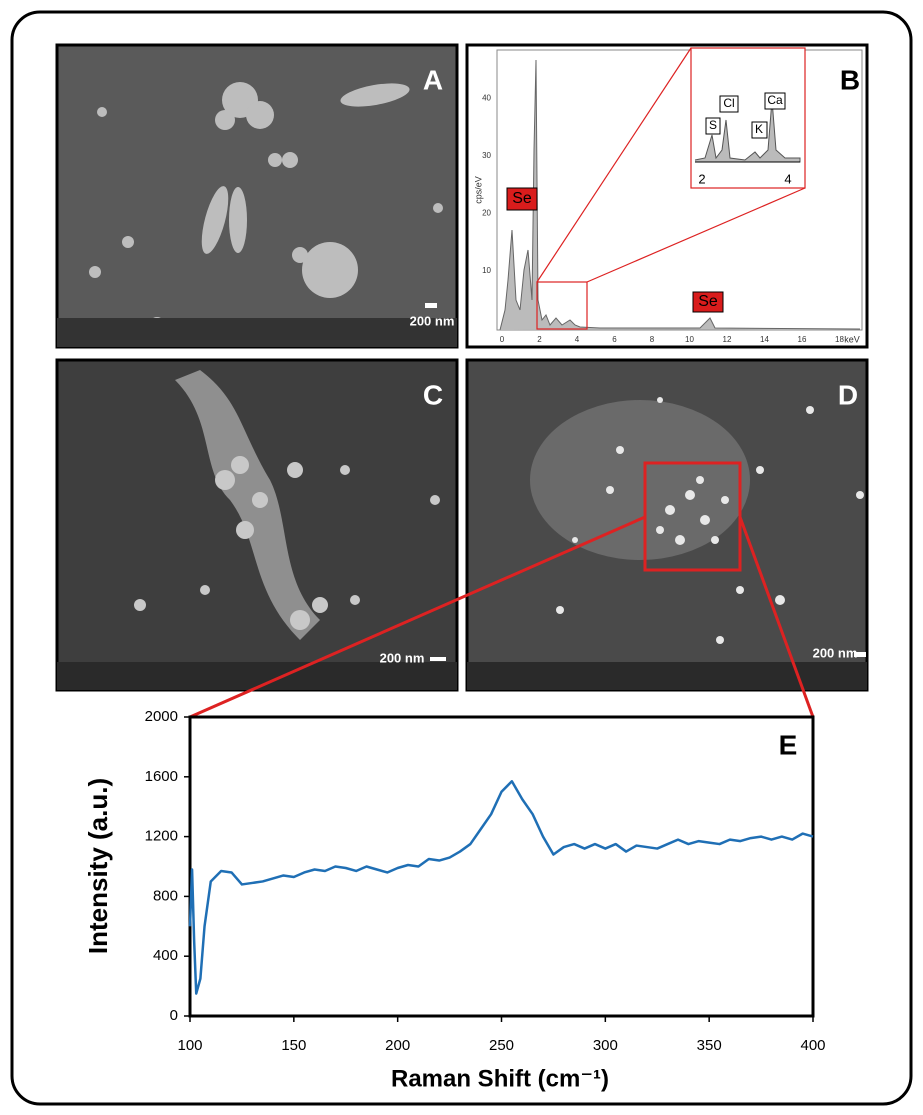 The height and width of the screenshot is (1115, 923). I want to click on y-axis-label: cps/eV, so click(478, 190).